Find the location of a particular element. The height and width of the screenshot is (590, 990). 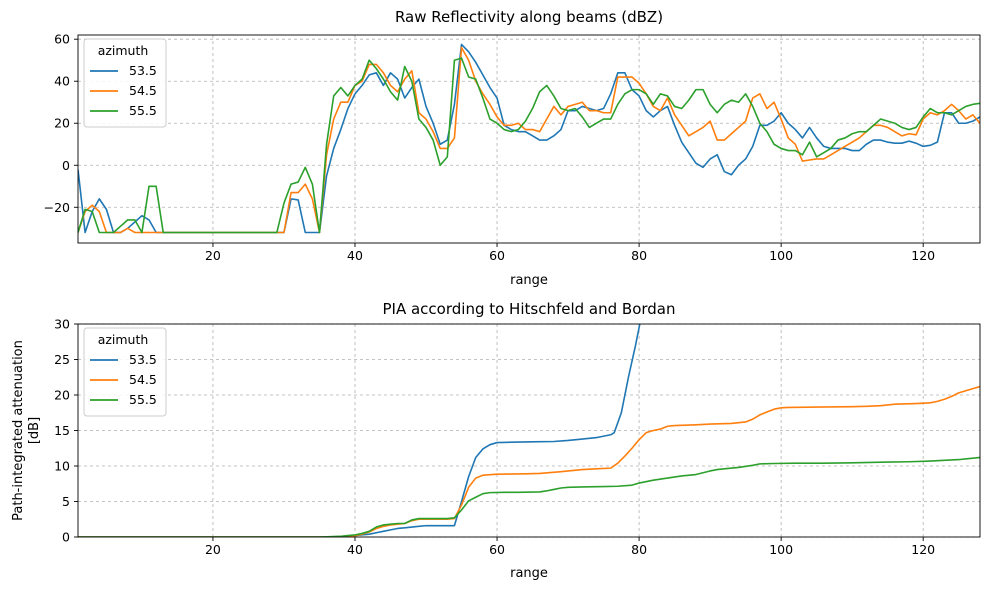

chart-title: Raw Reflectivity along beams (dBZ) is located at coordinates (529, 17).